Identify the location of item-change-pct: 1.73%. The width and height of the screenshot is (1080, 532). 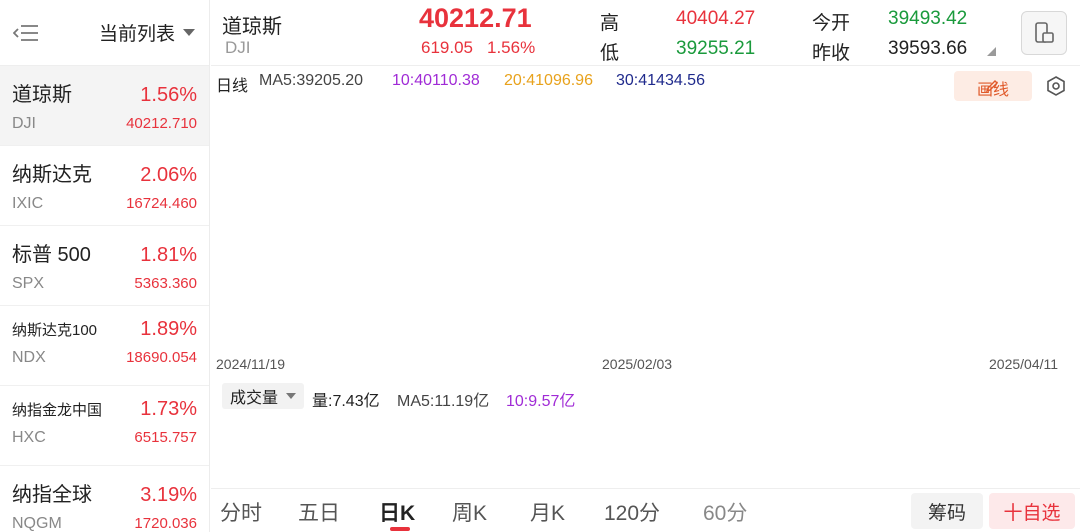
(168, 409).